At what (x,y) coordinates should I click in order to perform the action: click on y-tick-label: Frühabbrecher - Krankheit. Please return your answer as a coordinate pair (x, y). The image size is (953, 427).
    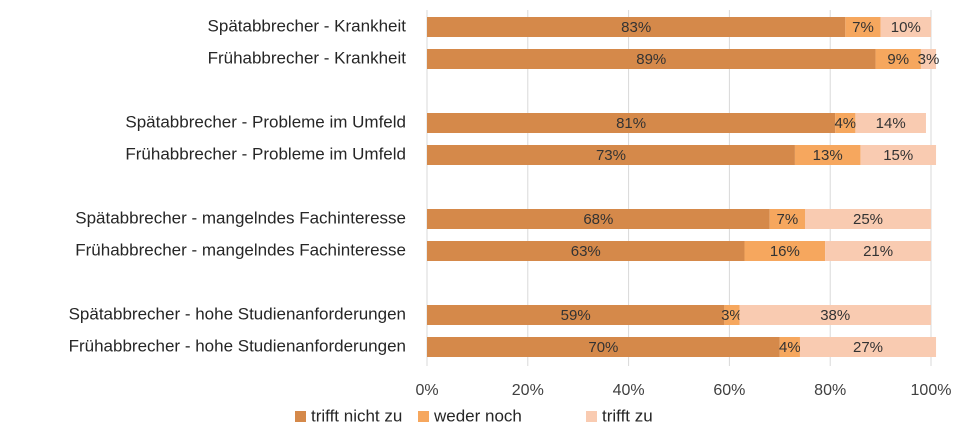
    Looking at the image, I should click on (307, 57).